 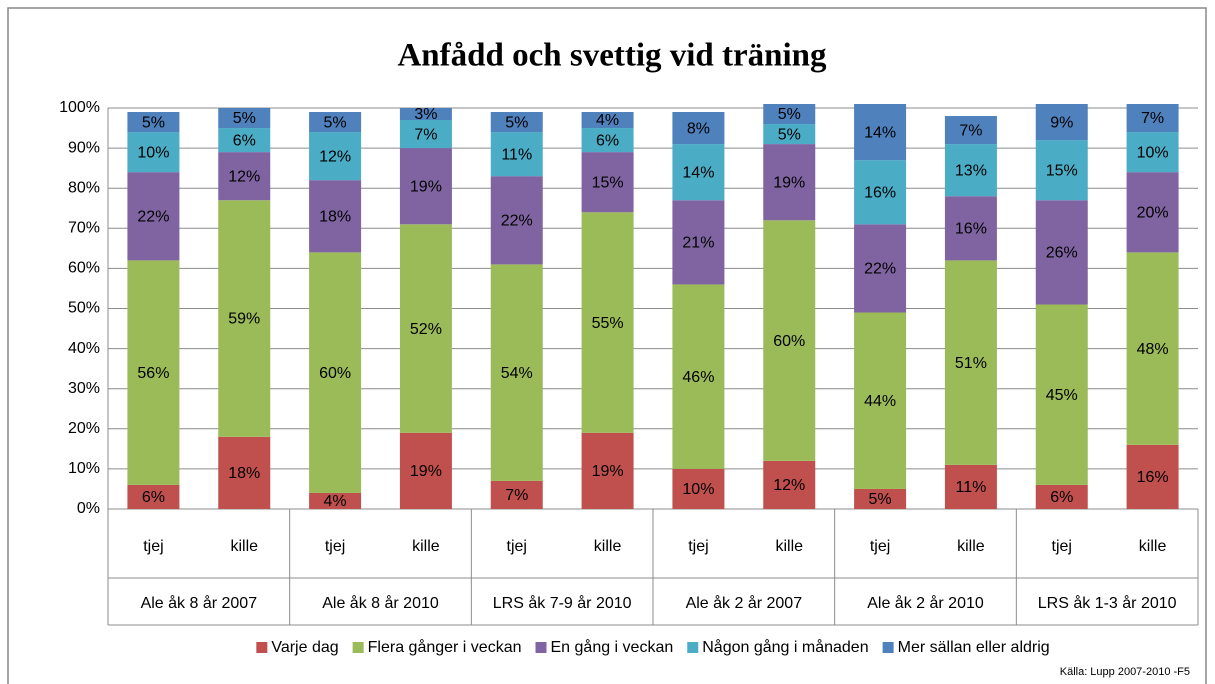 I want to click on data-label: 21%, so click(x=698, y=243).